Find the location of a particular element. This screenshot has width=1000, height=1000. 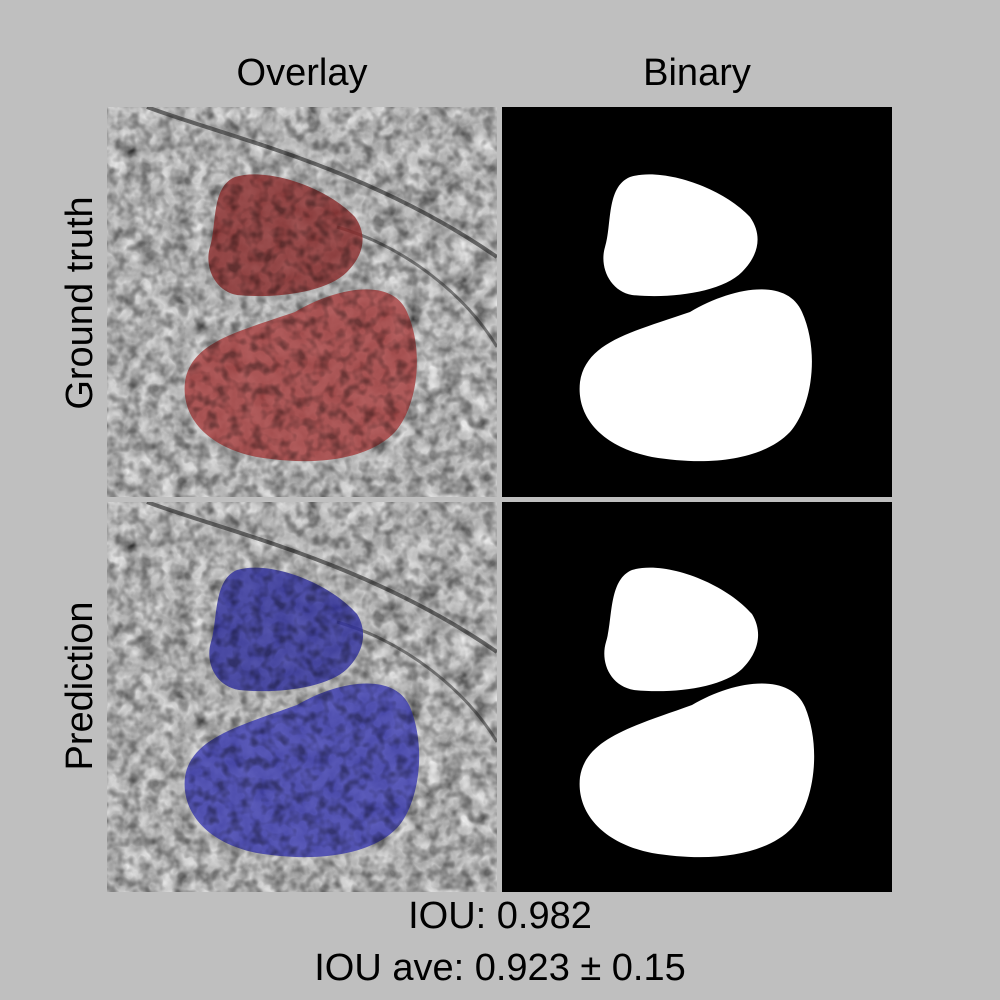

iou-score: IOU: 0.982 is located at coordinates (500, 916).